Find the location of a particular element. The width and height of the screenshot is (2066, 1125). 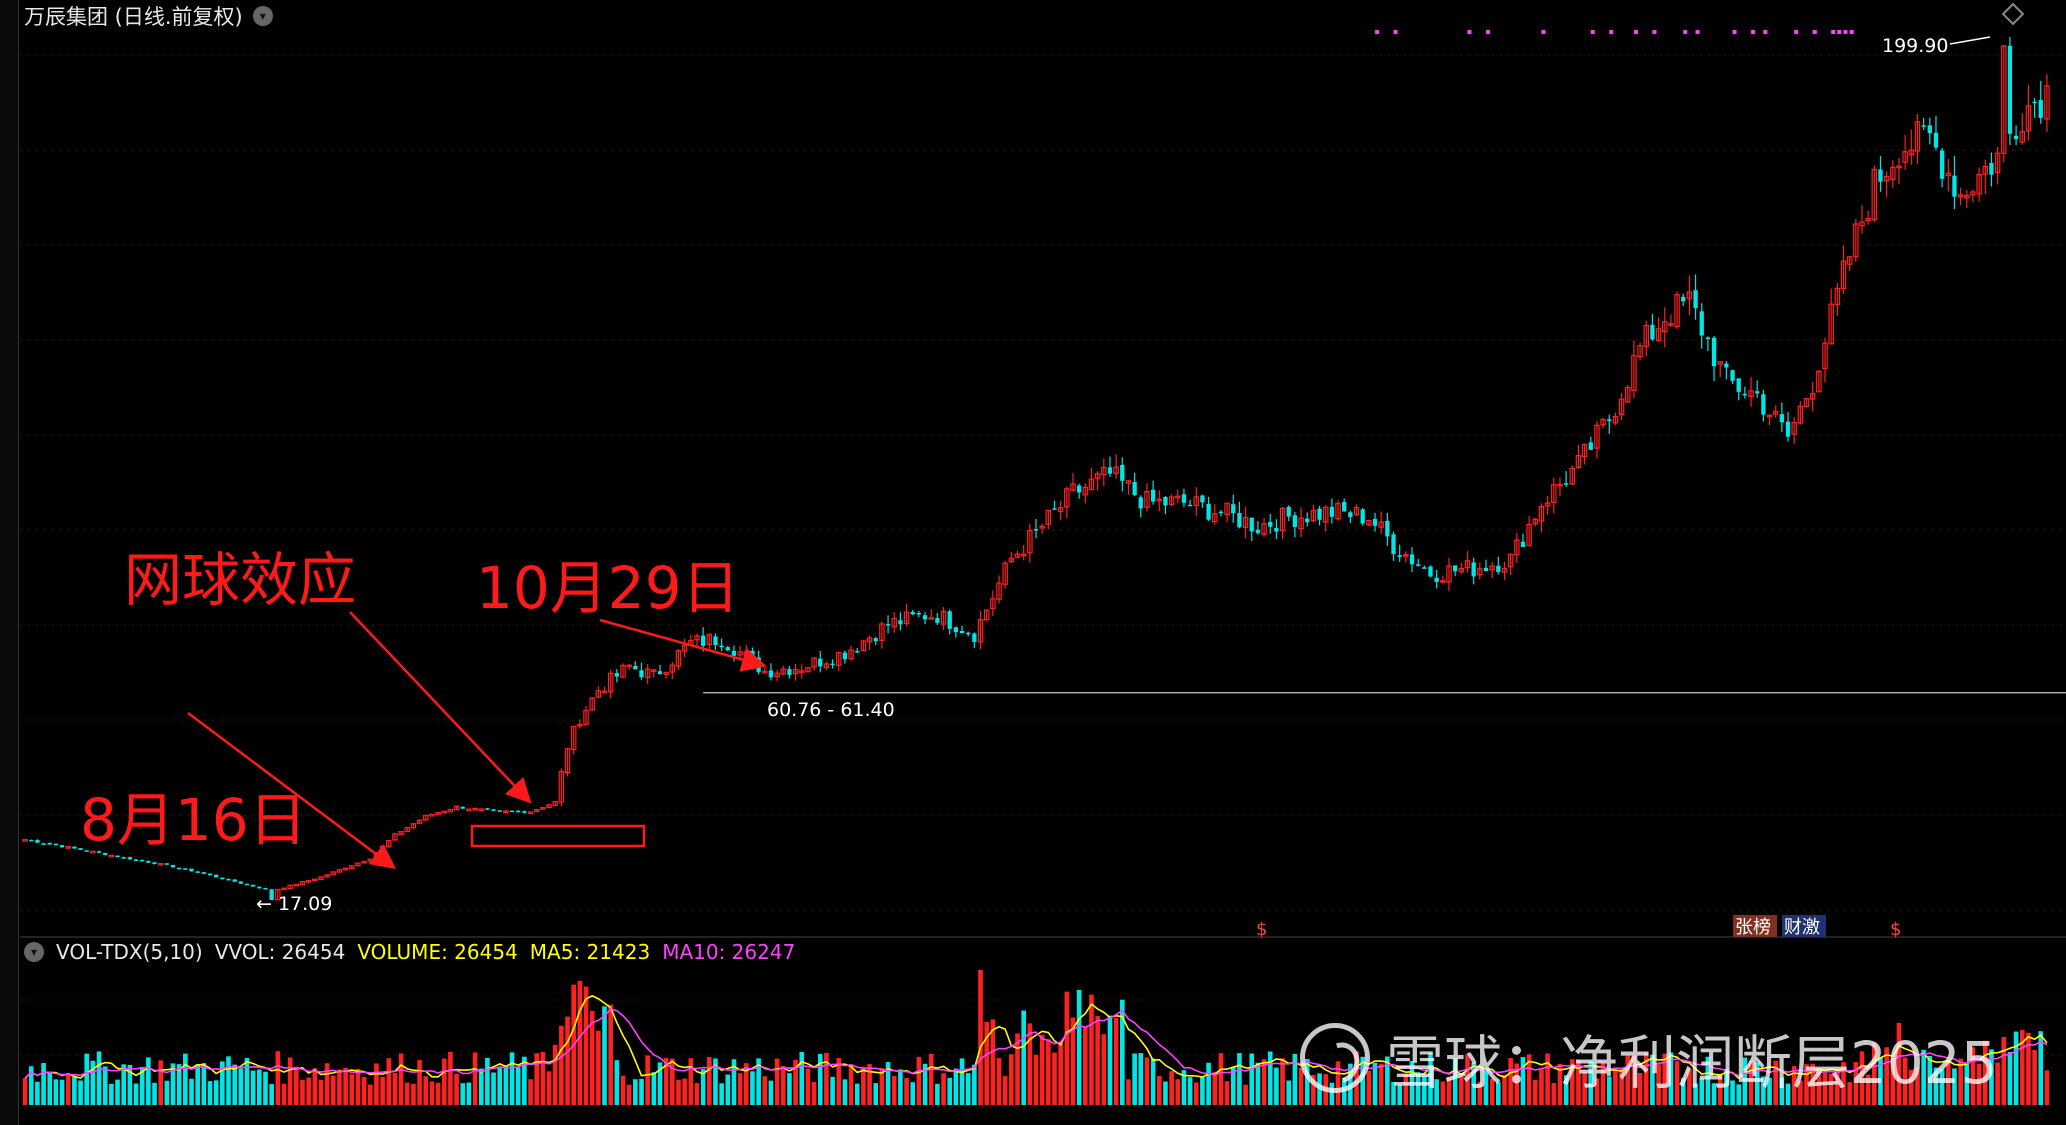

high-price-pointer is located at coordinates (1970, 40).